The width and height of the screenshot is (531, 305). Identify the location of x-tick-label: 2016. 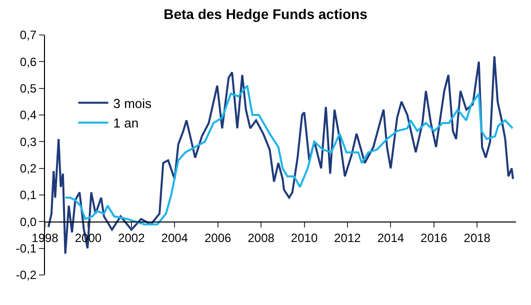
(434, 238).